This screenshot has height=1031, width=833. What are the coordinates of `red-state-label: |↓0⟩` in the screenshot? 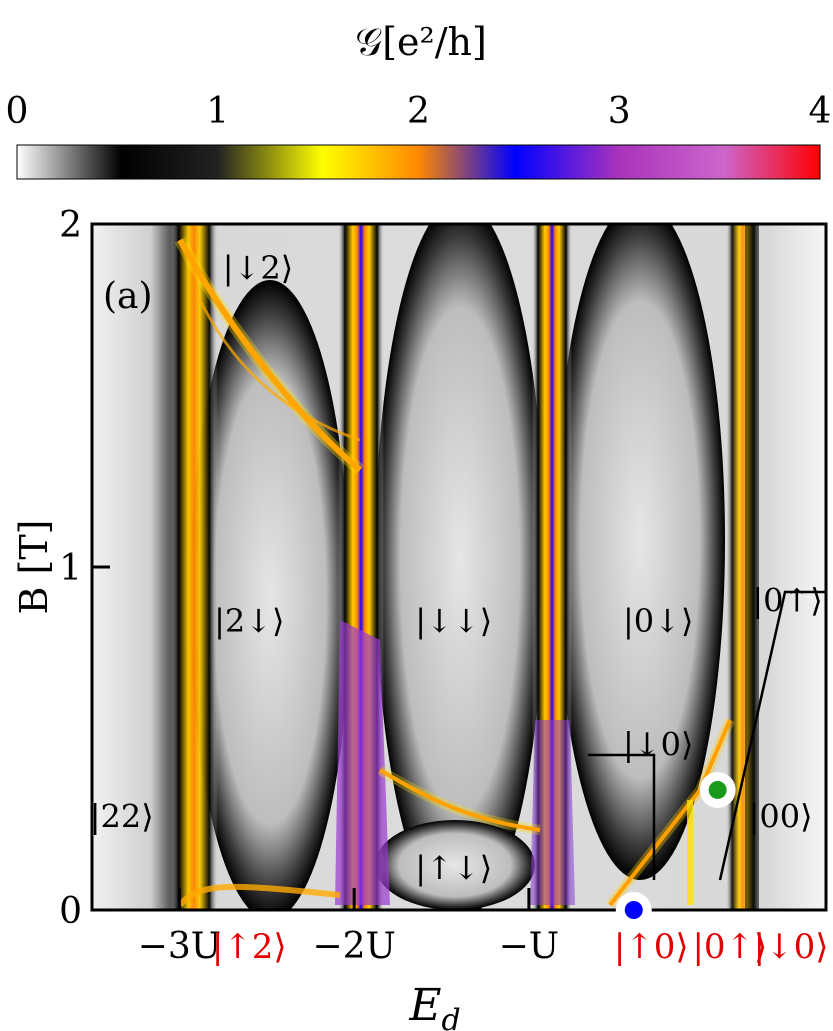 It's located at (791, 947).